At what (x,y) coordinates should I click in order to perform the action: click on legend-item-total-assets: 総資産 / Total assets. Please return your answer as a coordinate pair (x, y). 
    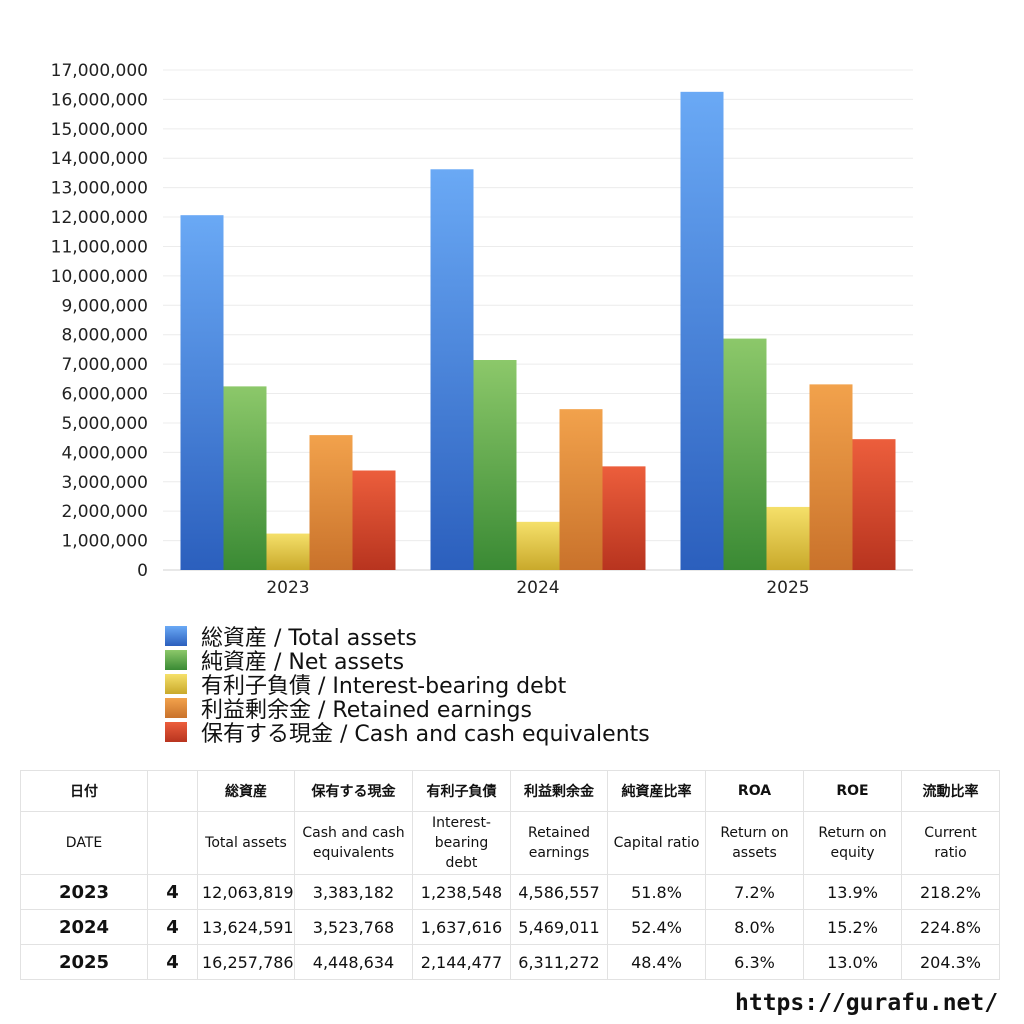
    Looking at the image, I should click on (407, 637).